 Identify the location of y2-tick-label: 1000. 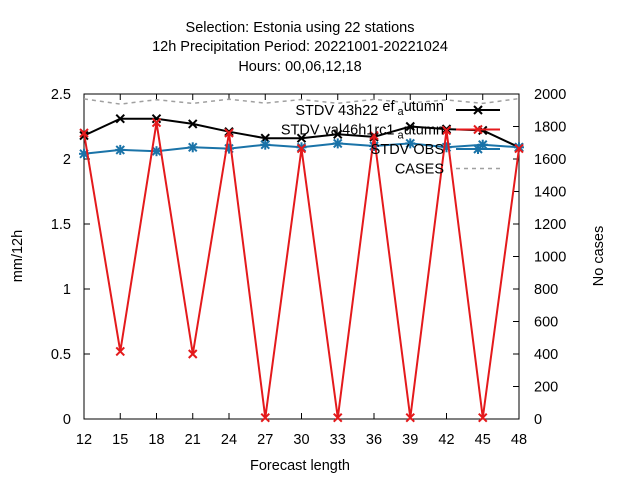
(550, 258).